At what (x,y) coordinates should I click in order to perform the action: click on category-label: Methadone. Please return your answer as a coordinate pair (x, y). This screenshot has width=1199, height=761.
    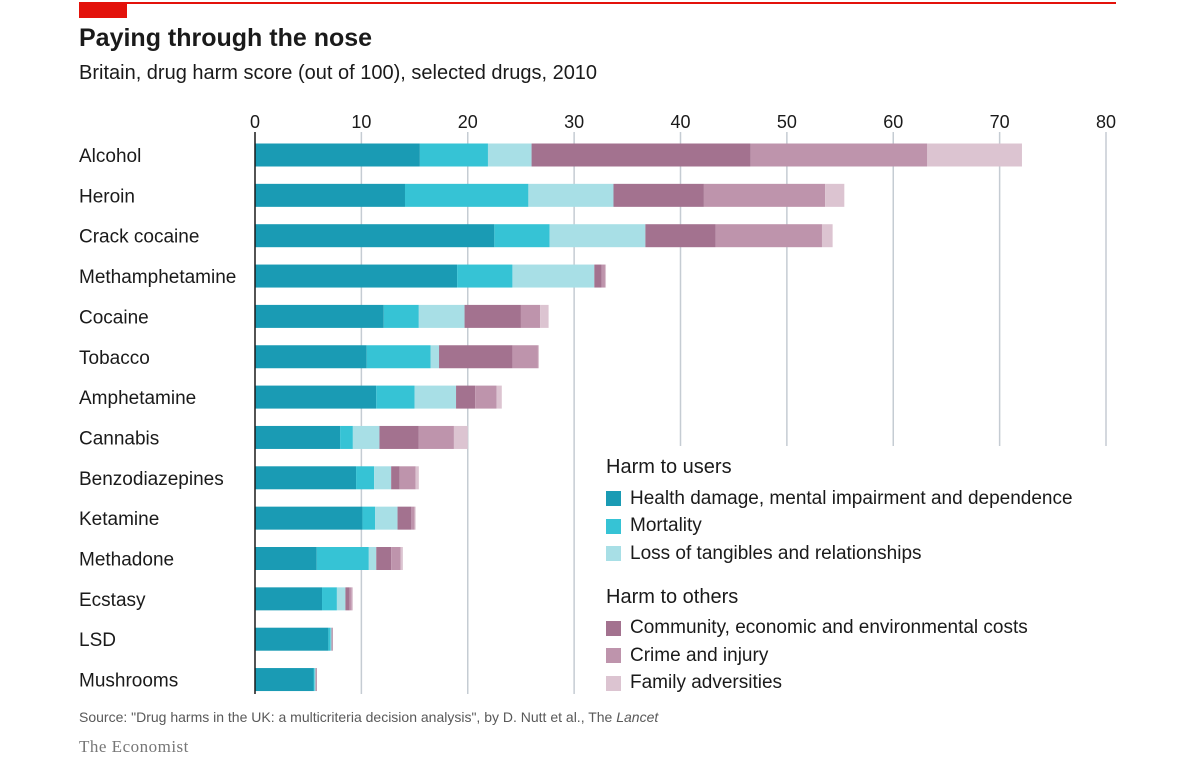
    Looking at the image, I should click on (126, 560).